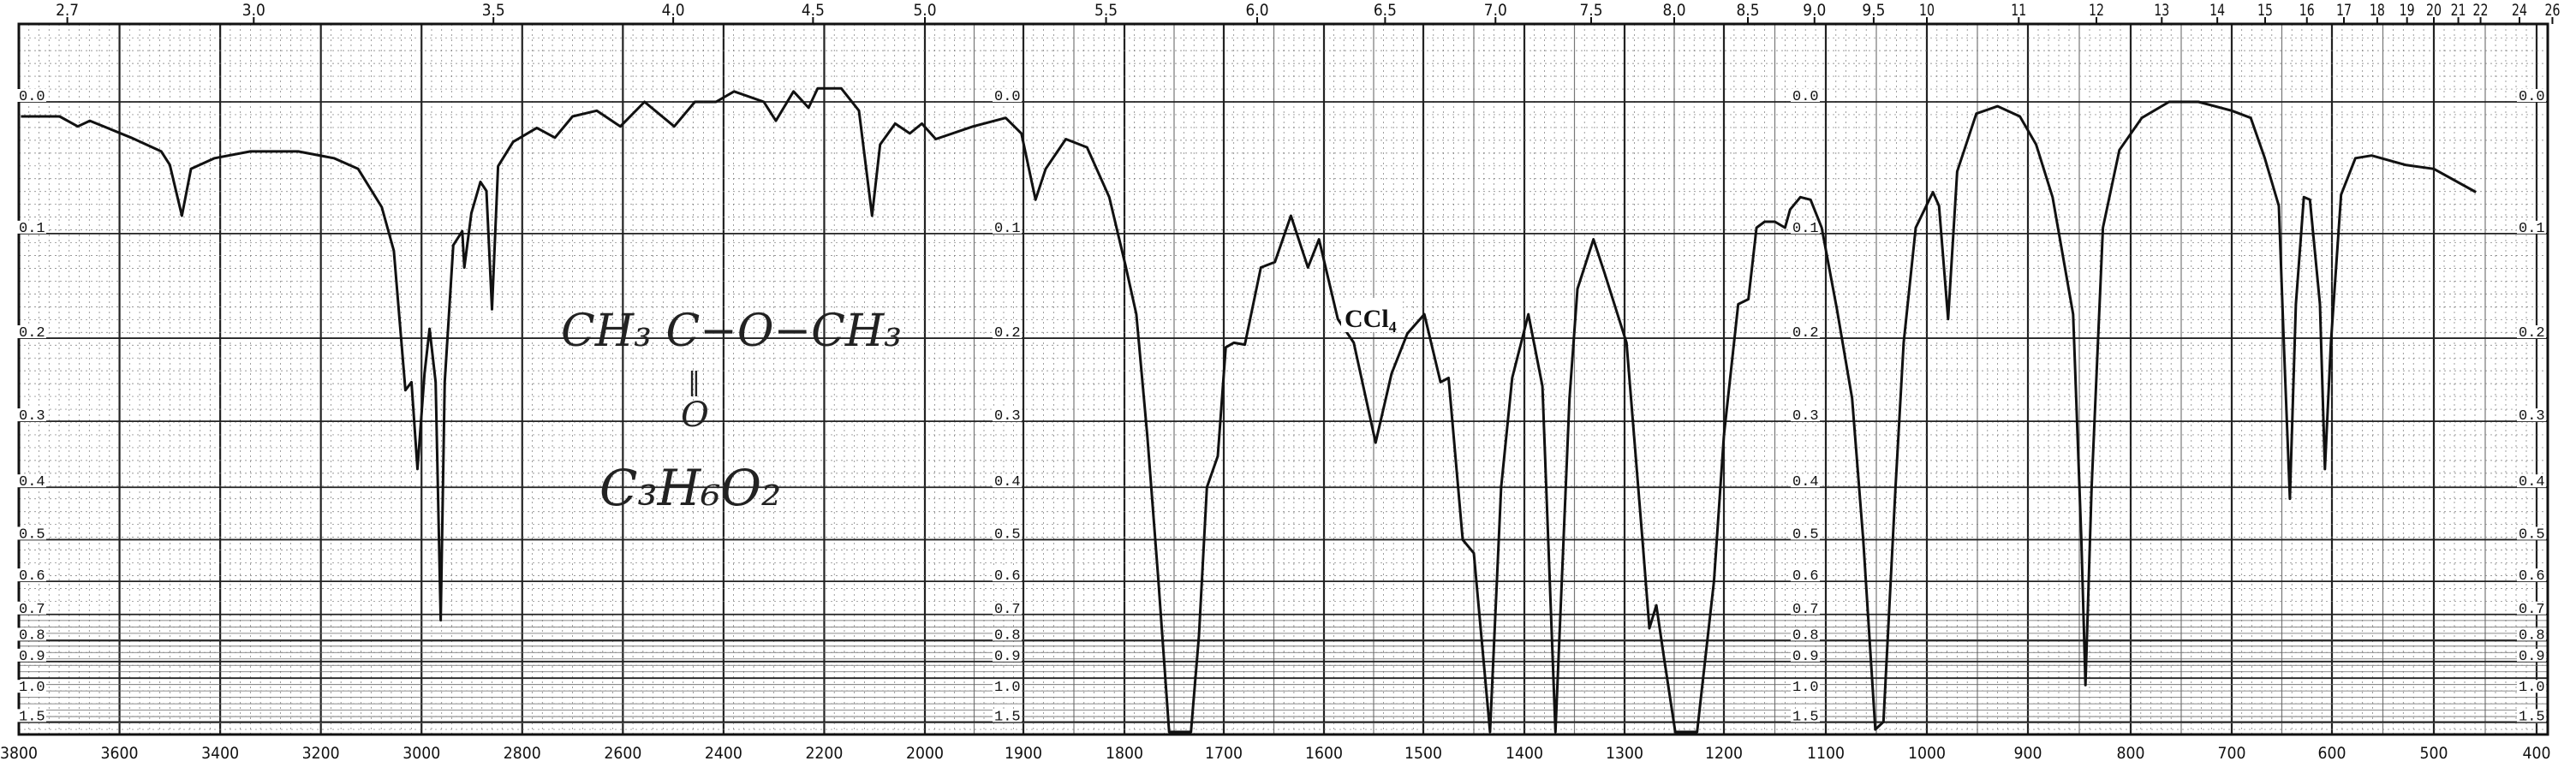  Describe the element at coordinates (2434, 753) in the screenshot. I see `x-tick-label-bottom: 500` at that location.